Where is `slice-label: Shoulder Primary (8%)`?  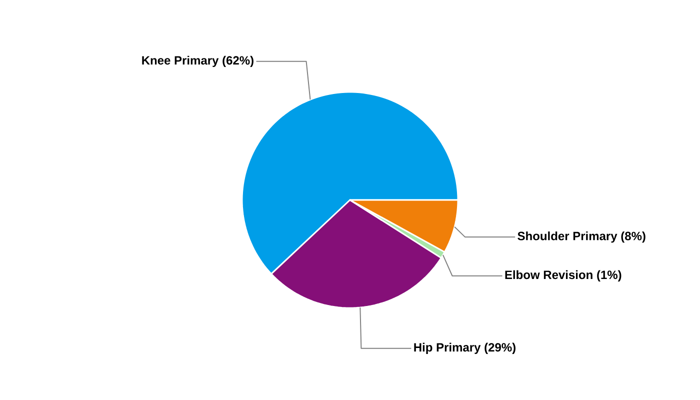
slice-label: Shoulder Primary (8%) is located at coordinates (582, 237).